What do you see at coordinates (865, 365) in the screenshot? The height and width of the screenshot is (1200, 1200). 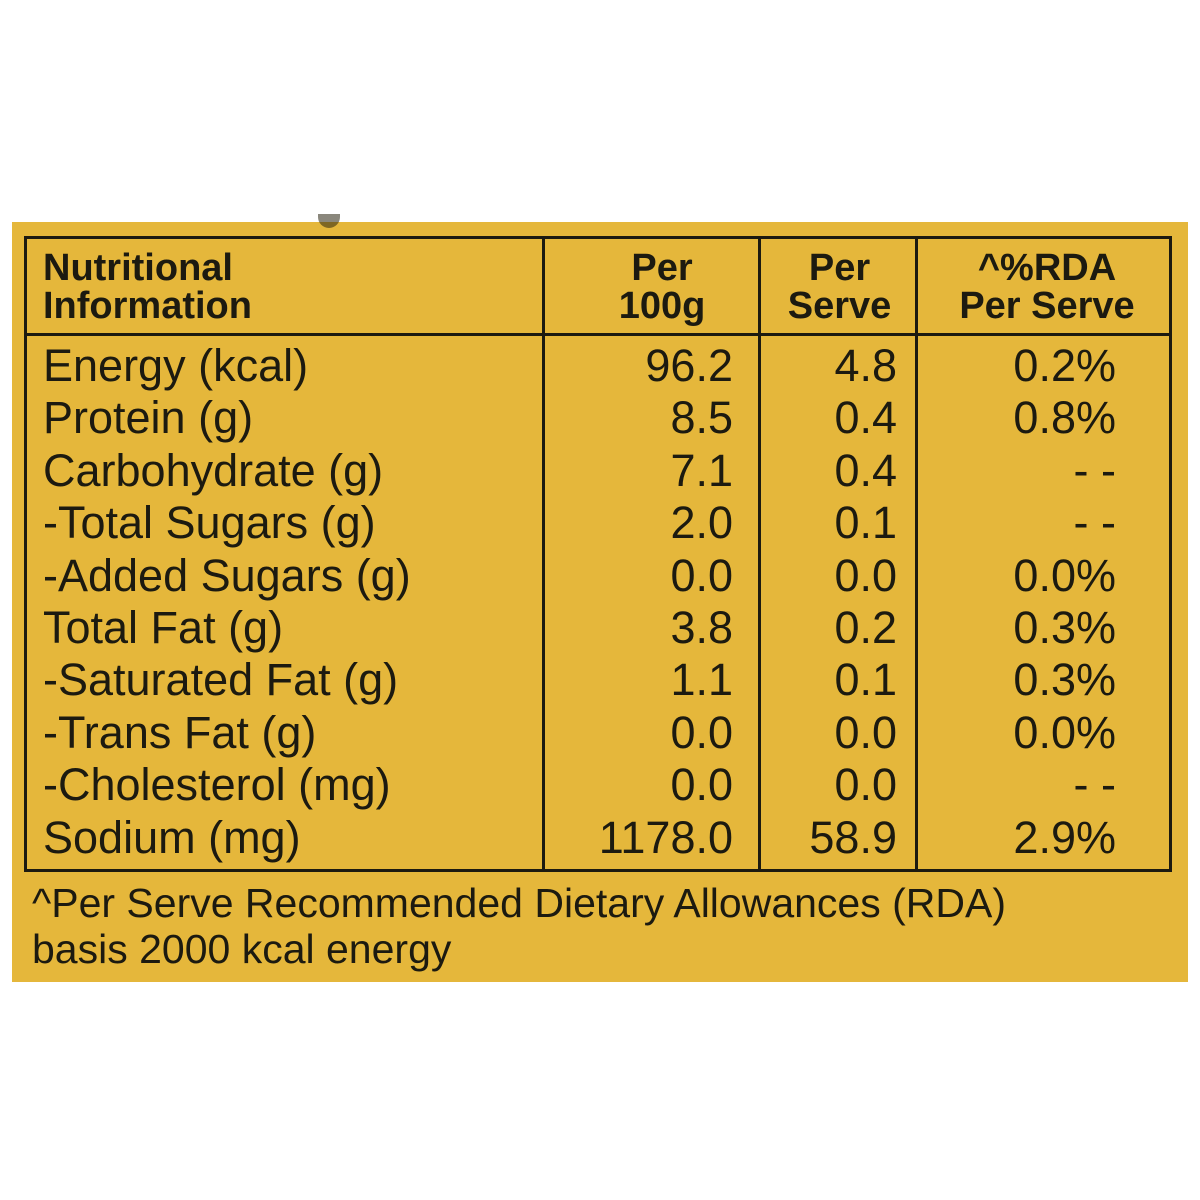 I see `per-serve-value: 4.8` at bounding box center [865, 365].